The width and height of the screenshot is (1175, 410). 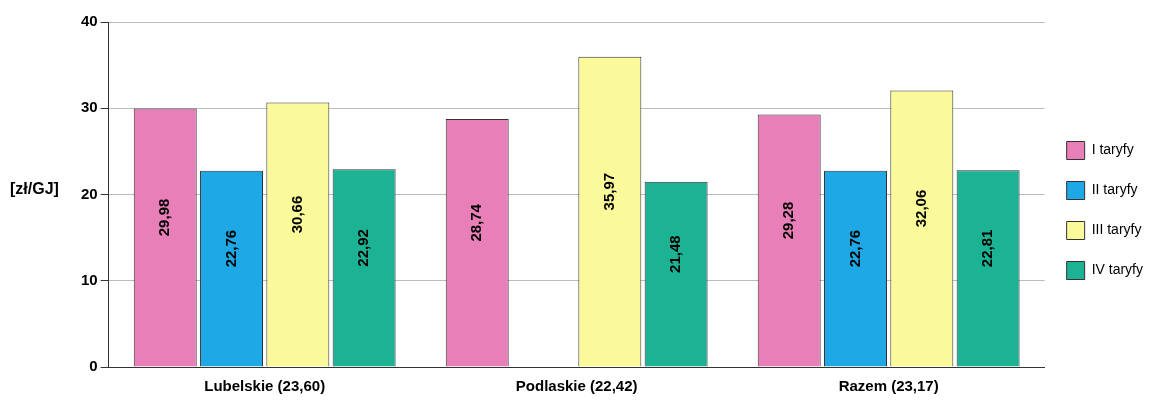 I want to click on y-tick-label: 40, so click(x=89, y=21).